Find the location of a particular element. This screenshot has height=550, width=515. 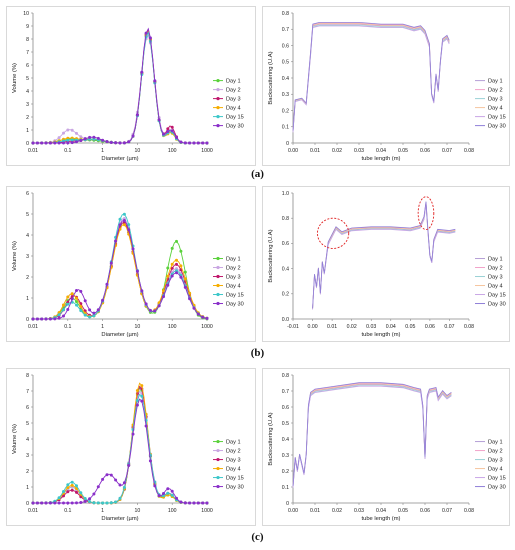

x-tick-label: 100 is located at coordinates (172, 327).